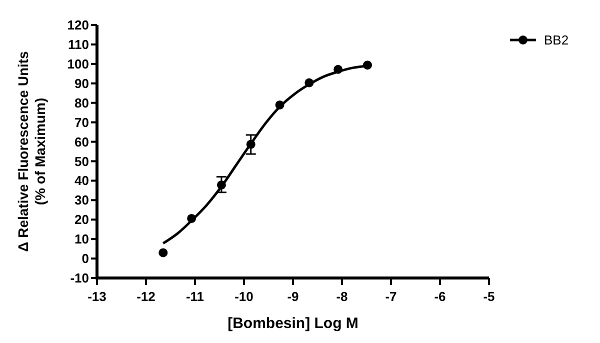  I want to click on y-tick-label: 100, so click(78, 64).